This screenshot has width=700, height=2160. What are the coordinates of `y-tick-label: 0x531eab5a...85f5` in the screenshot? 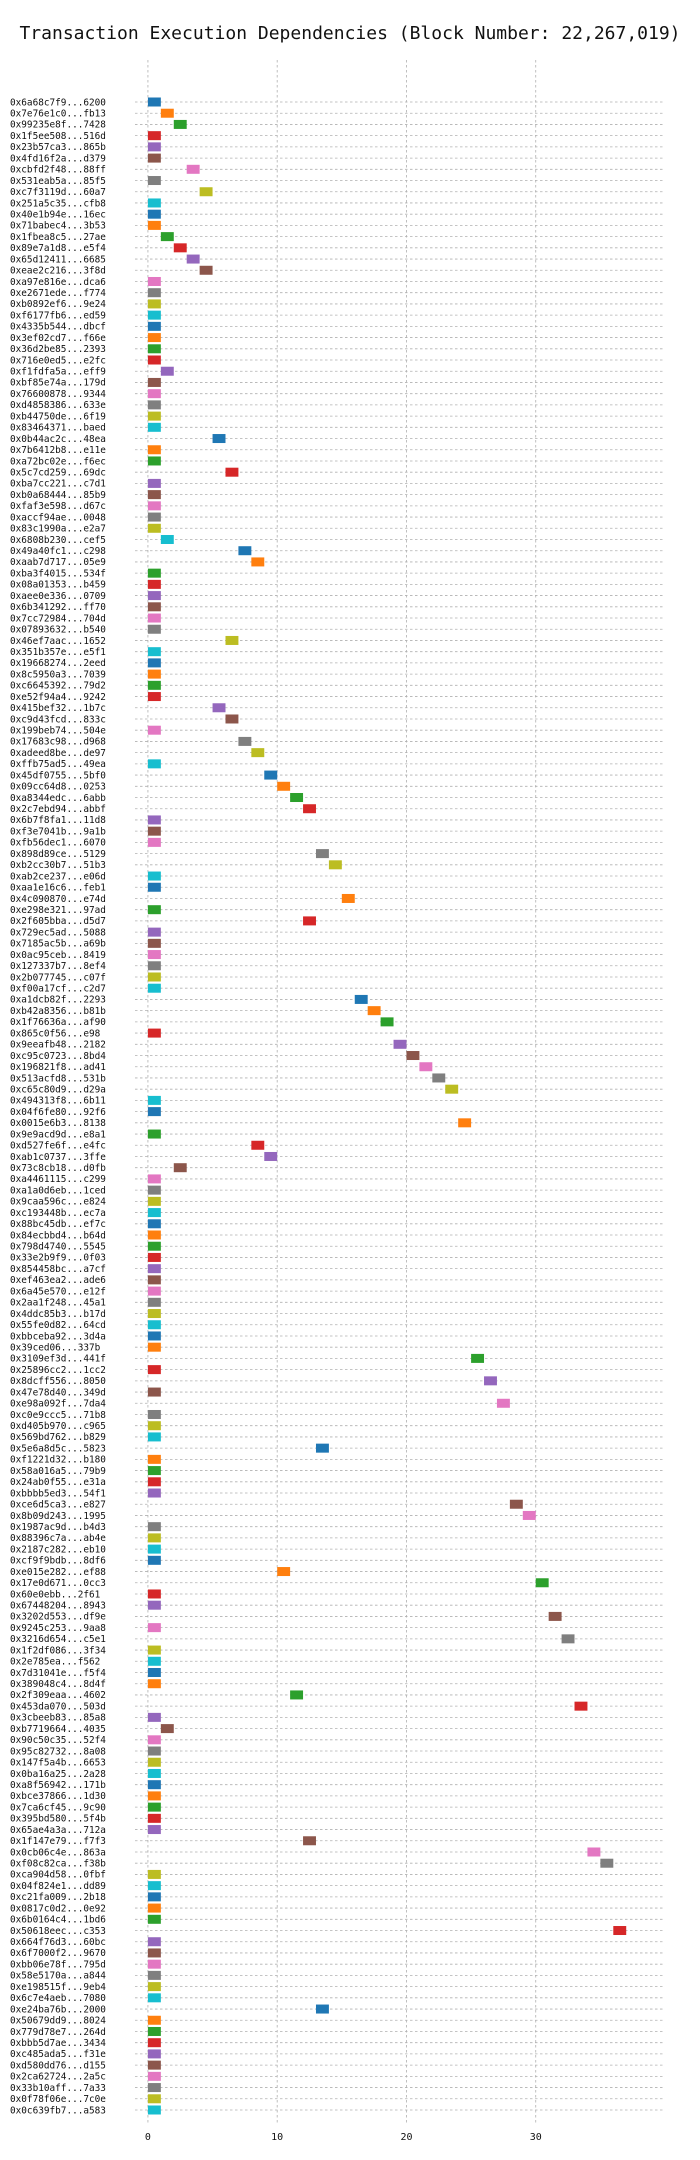 It's located at (58, 181).